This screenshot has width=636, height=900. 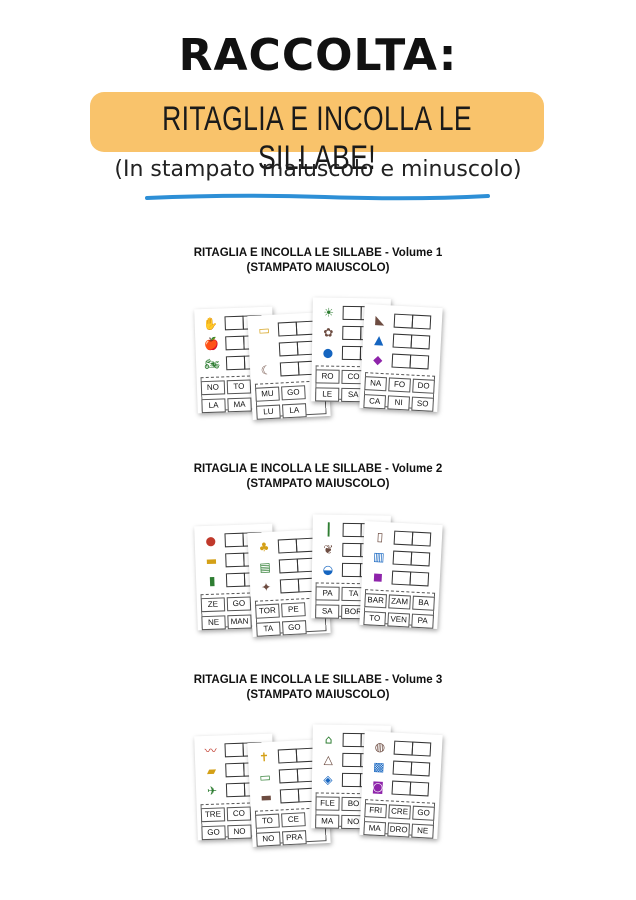 I want to click on worksheet-preview: ▯ ▥ ◼ BAR ZAM BA TO VEN PA, so click(x=401, y=575).